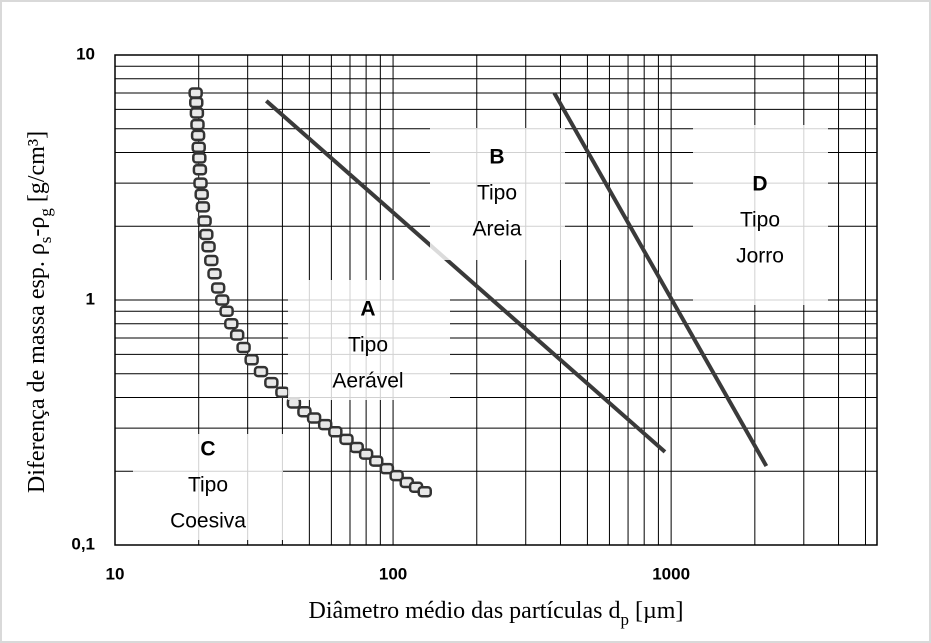 The width and height of the screenshot is (931, 643). What do you see at coordinates (393, 573) in the screenshot?
I see `x-tick-label: 100` at bounding box center [393, 573].